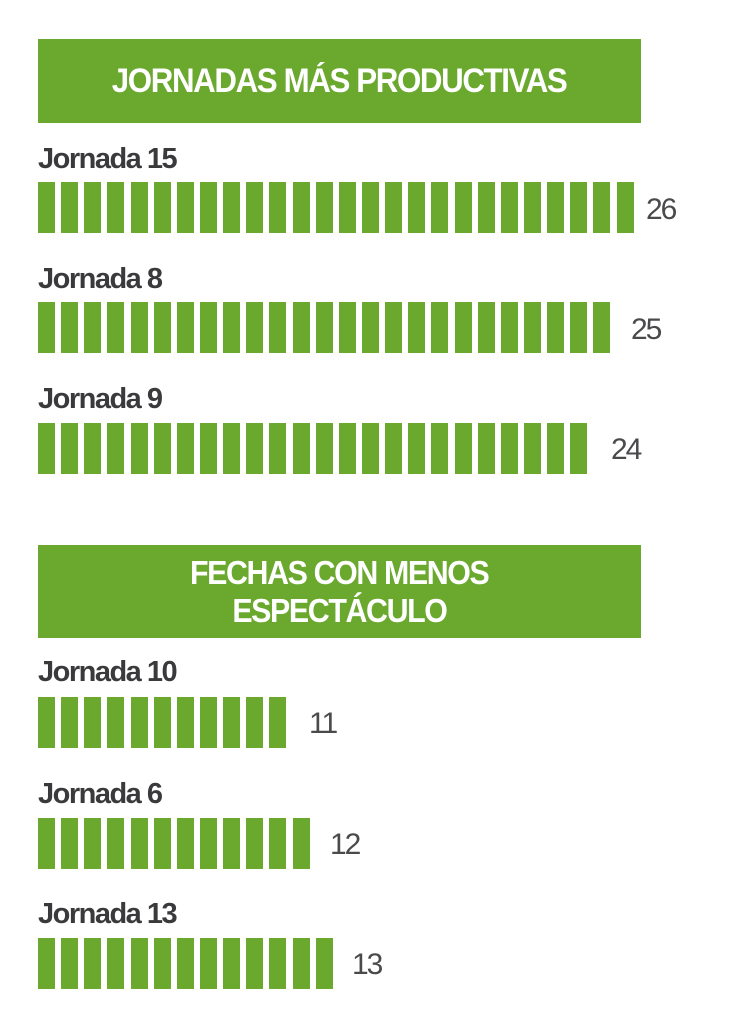 The width and height of the screenshot is (750, 1017). I want to click on bar-value: 24, so click(626, 449).